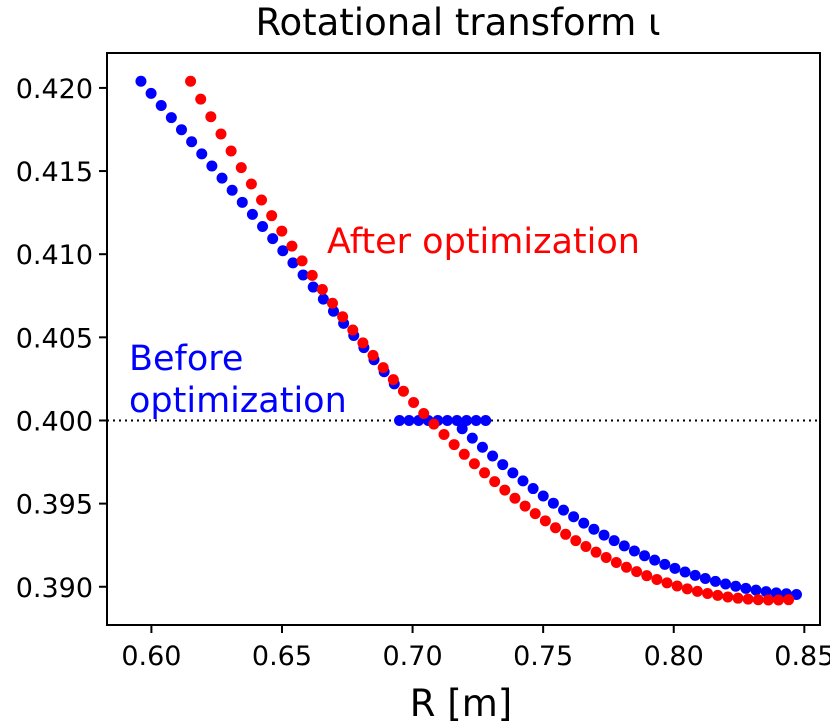 This screenshot has width=830, height=727. I want to click on annotation-line: optimization, so click(238, 401).